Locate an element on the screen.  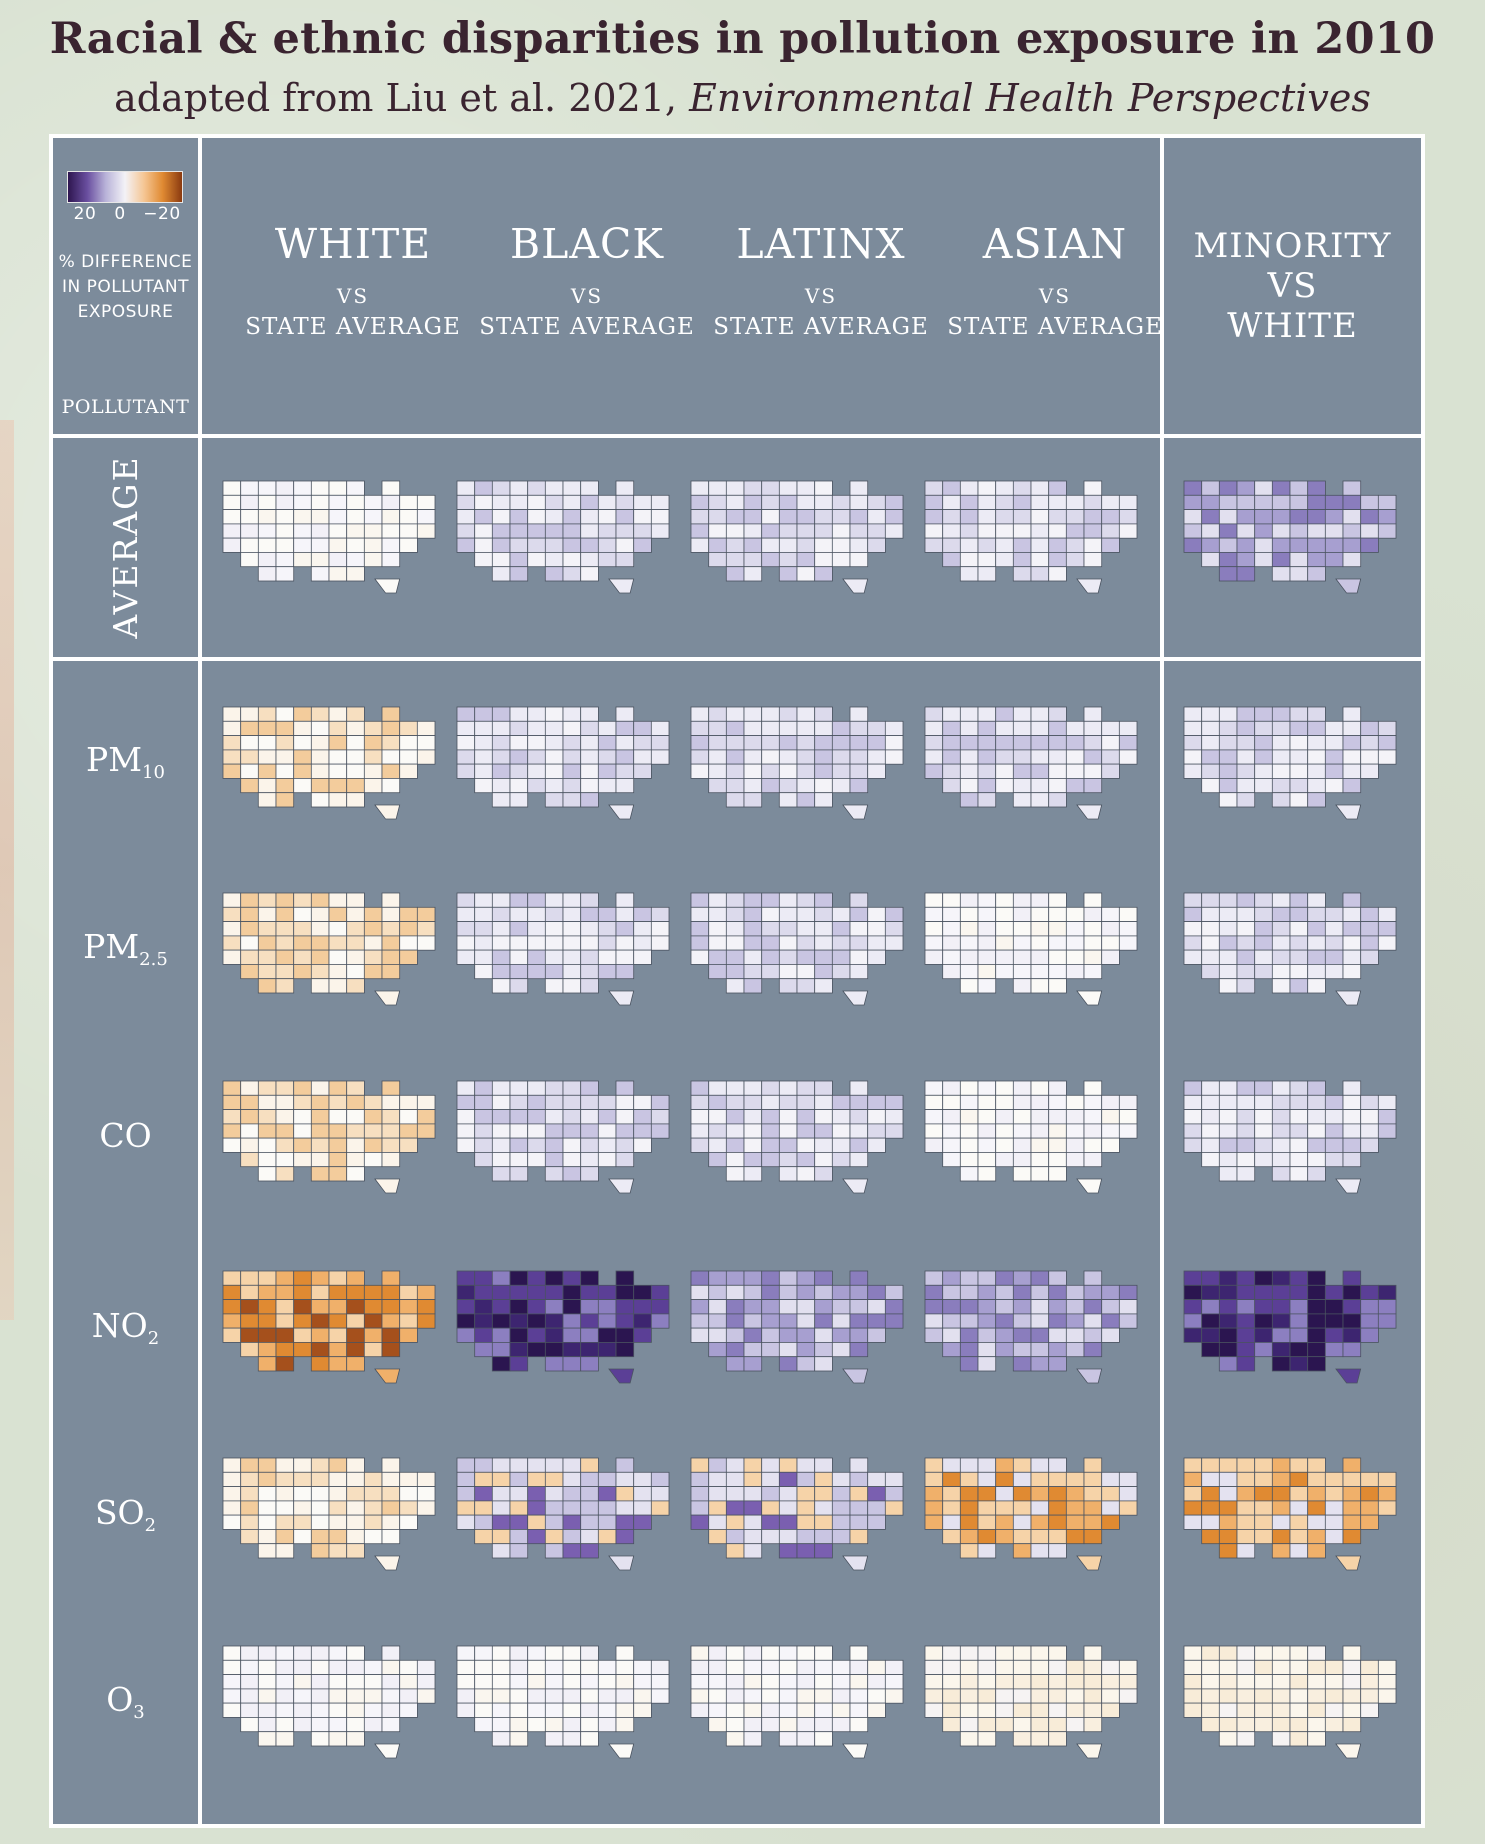
pollutant-subscript: 10 is located at coordinates (153, 772).